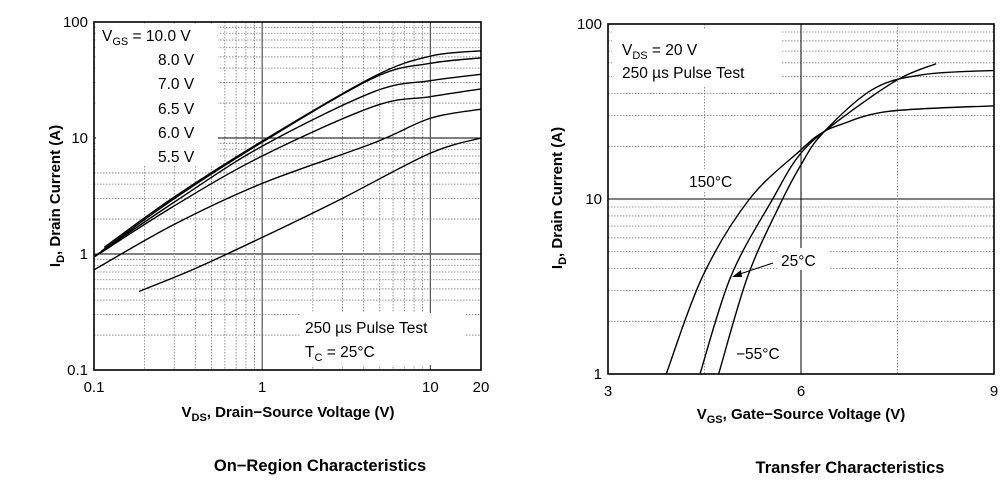 The width and height of the screenshot is (1005, 492). I want to click on legend-header: VGS = 10.0 V, so click(146, 38).